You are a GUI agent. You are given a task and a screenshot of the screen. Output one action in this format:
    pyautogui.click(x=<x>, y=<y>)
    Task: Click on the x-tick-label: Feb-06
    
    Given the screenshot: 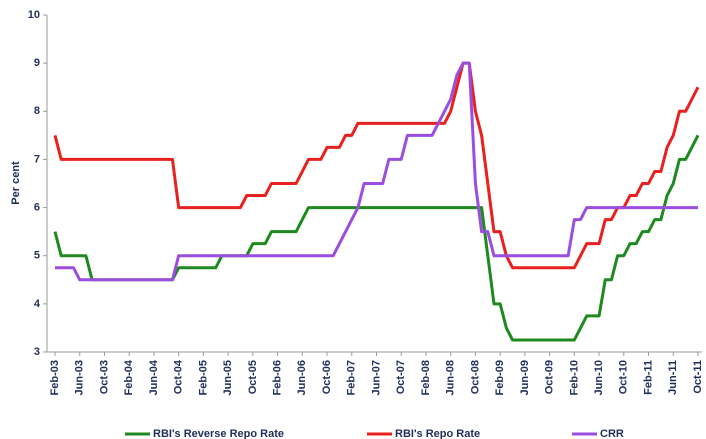 What is the action you would take?
    pyautogui.click(x=277, y=377)
    